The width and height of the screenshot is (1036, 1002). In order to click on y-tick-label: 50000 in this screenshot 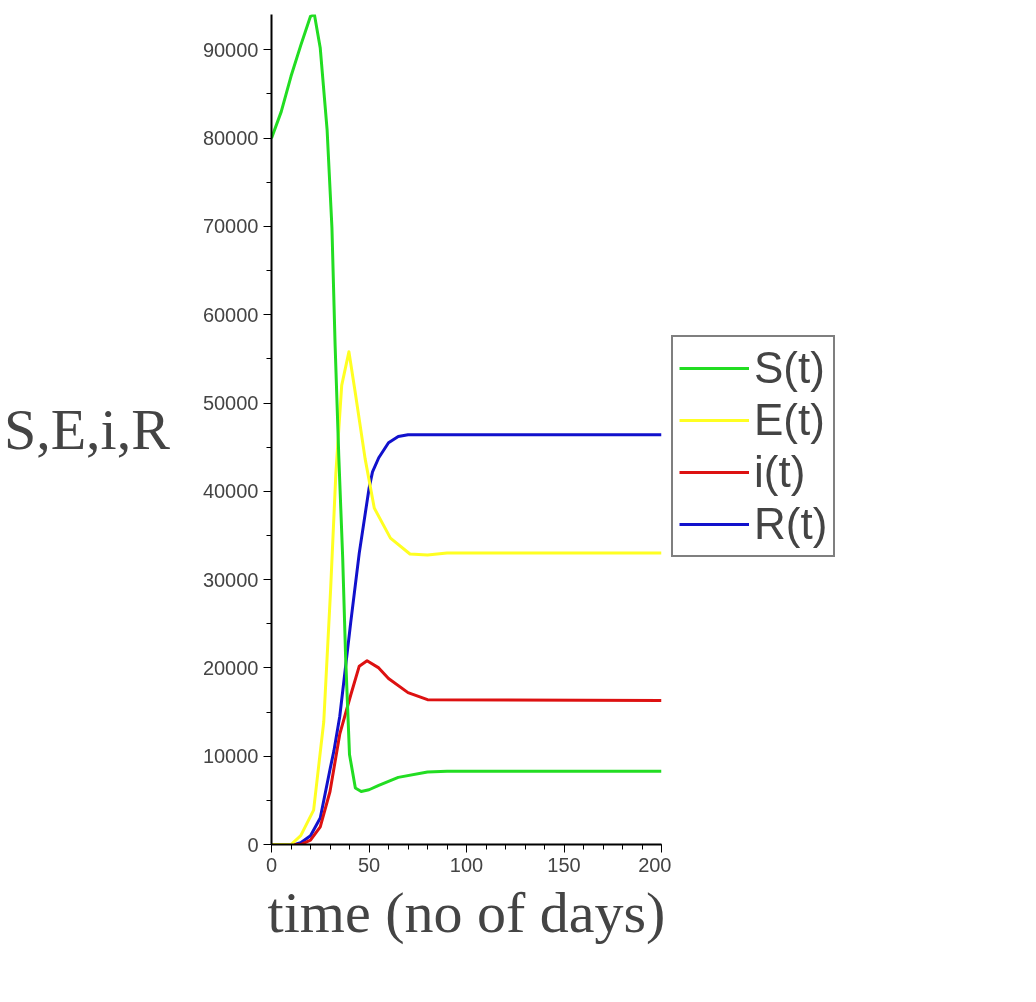, I will do `click(230, 403)`.